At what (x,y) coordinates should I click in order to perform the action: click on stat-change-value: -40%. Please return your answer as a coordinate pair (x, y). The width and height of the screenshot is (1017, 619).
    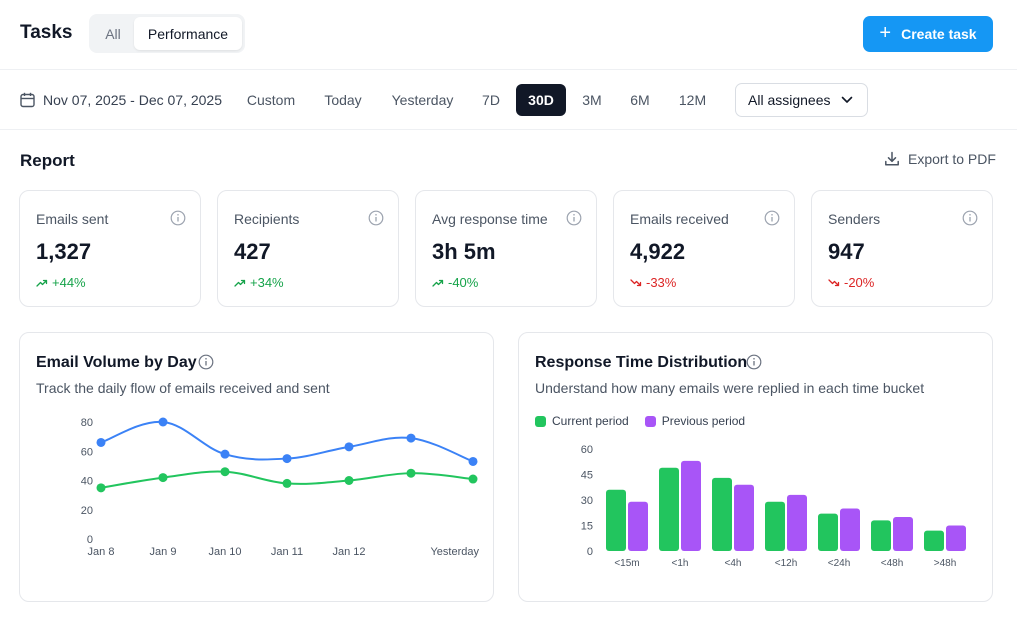
    Looking at the image, I should click on (463, 282).